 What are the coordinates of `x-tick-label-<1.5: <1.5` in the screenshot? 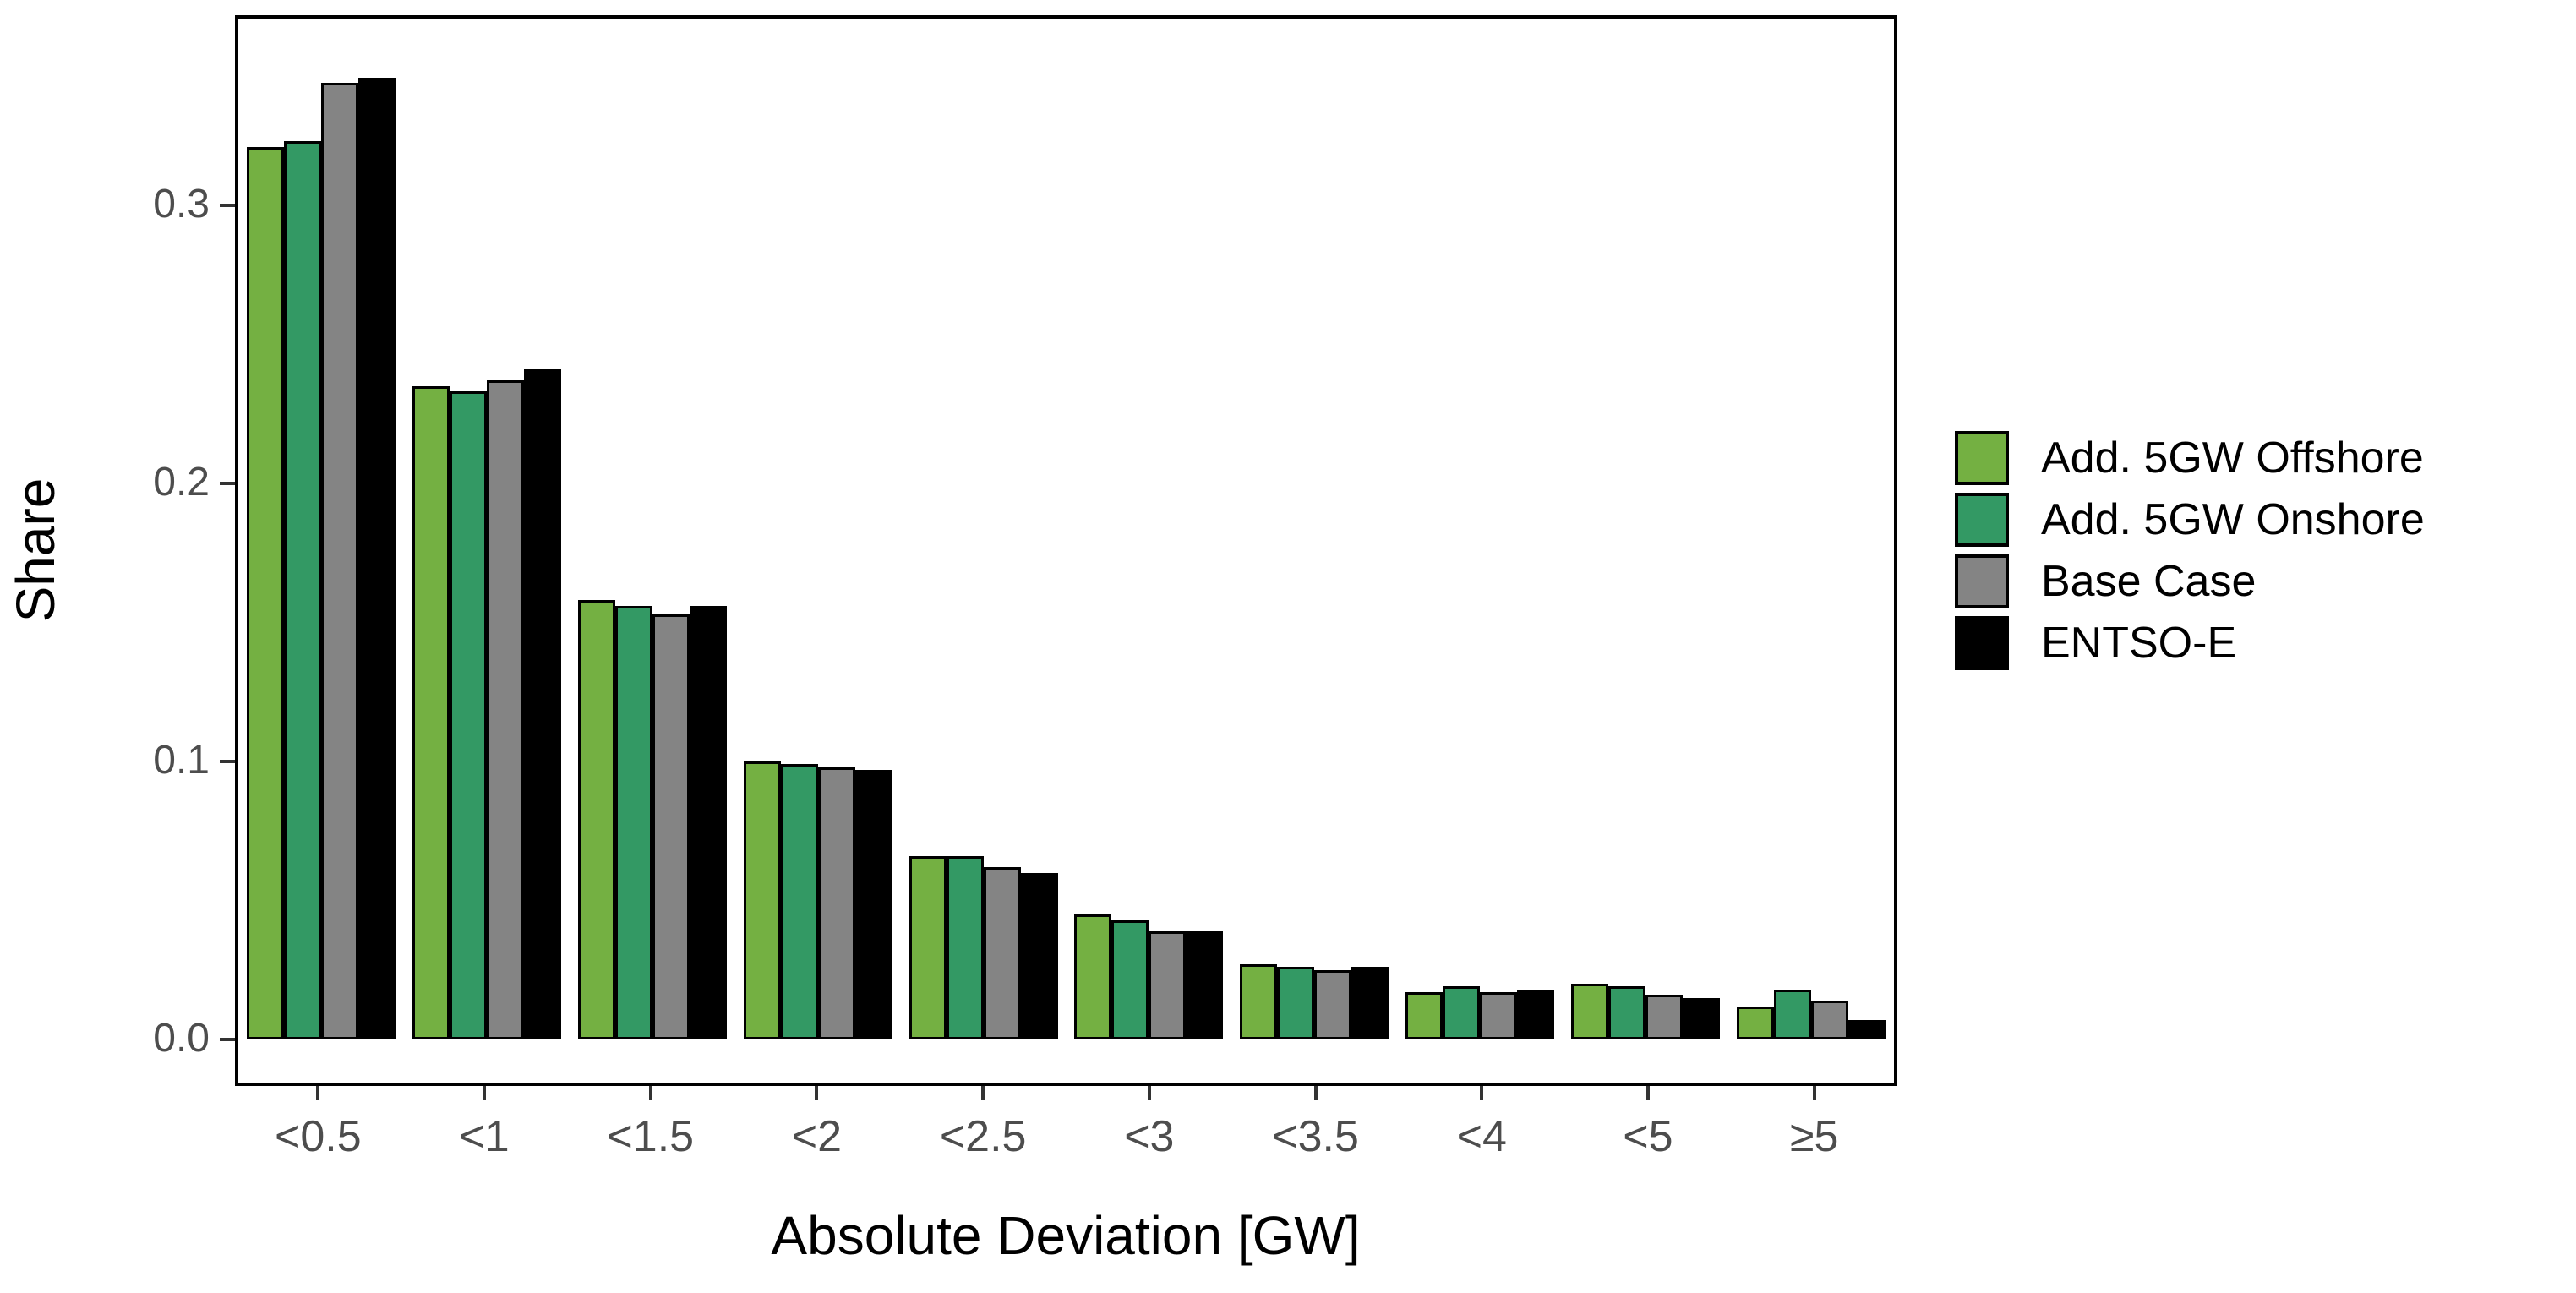 It's located at (651, 1136).